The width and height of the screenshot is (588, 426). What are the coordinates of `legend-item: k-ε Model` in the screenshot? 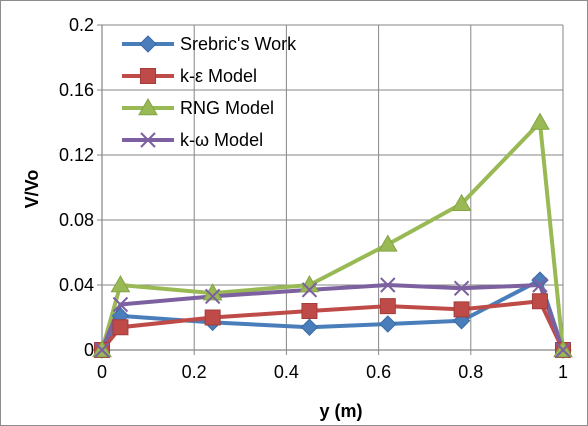 It's located at (189, 76).